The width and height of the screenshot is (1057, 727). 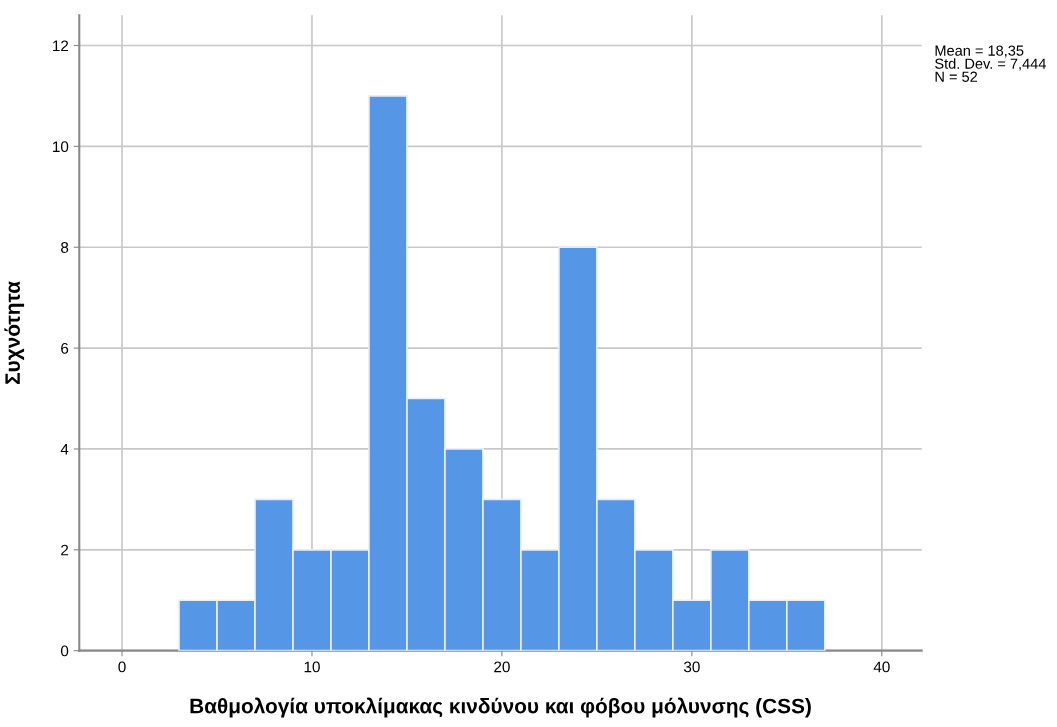 What do you see at coordinates (122, 667) in the screenshot?
I see `x-tick-label: 0` at bounding box center [122, 667].